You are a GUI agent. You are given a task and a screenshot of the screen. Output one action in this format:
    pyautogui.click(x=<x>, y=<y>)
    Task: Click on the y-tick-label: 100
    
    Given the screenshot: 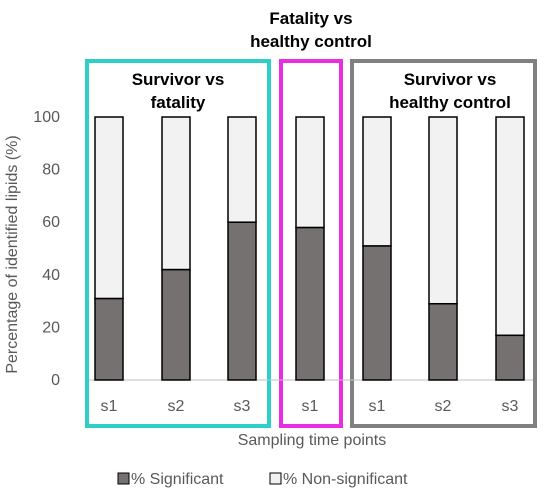 What is the action you would take?
    pyautogui.click(x=46, y=117)
    